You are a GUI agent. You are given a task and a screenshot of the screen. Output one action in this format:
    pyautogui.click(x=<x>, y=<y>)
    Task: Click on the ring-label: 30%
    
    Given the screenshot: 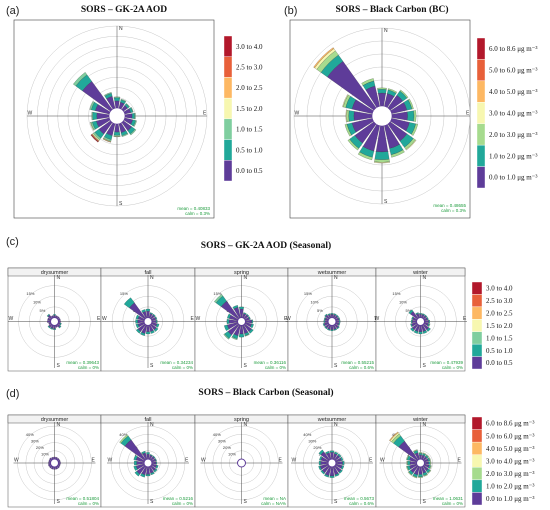 What is the action you would take?
    pyautogui.click(x=35, y=440)
    